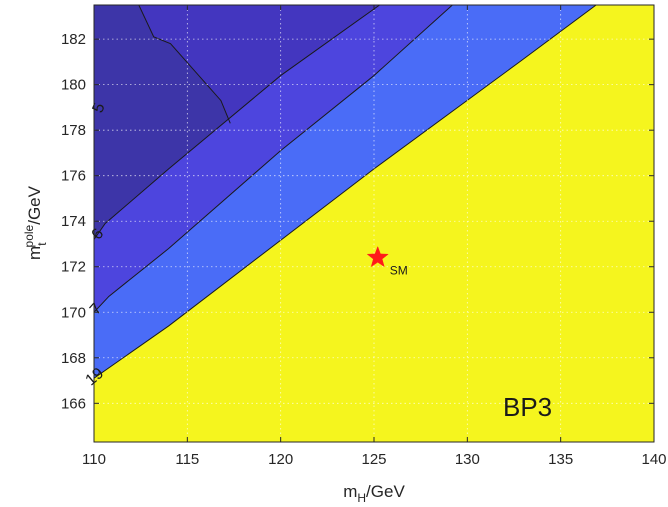 This screenshot has height=507, width=668. What do you see at coordinates (467, 459) in the screenshot?
I see `x-tick-label-130: 130` at bounding box center [467, 459].